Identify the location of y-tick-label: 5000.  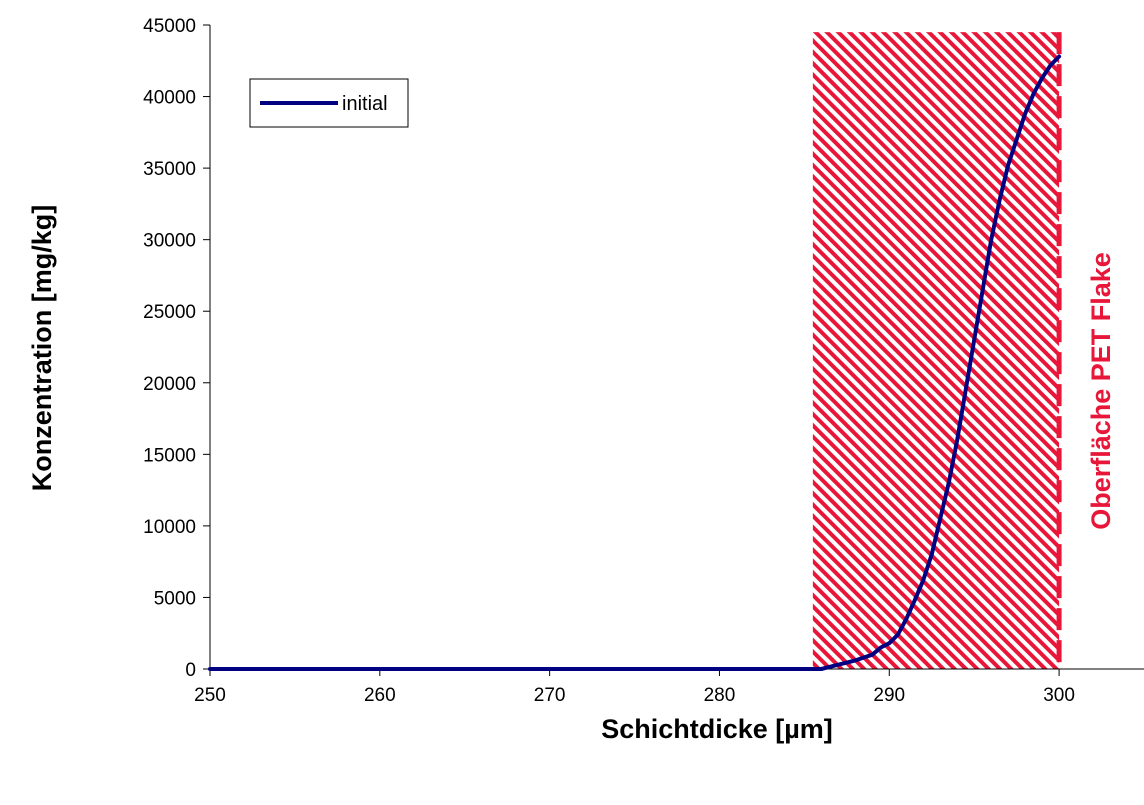
(175, 598).